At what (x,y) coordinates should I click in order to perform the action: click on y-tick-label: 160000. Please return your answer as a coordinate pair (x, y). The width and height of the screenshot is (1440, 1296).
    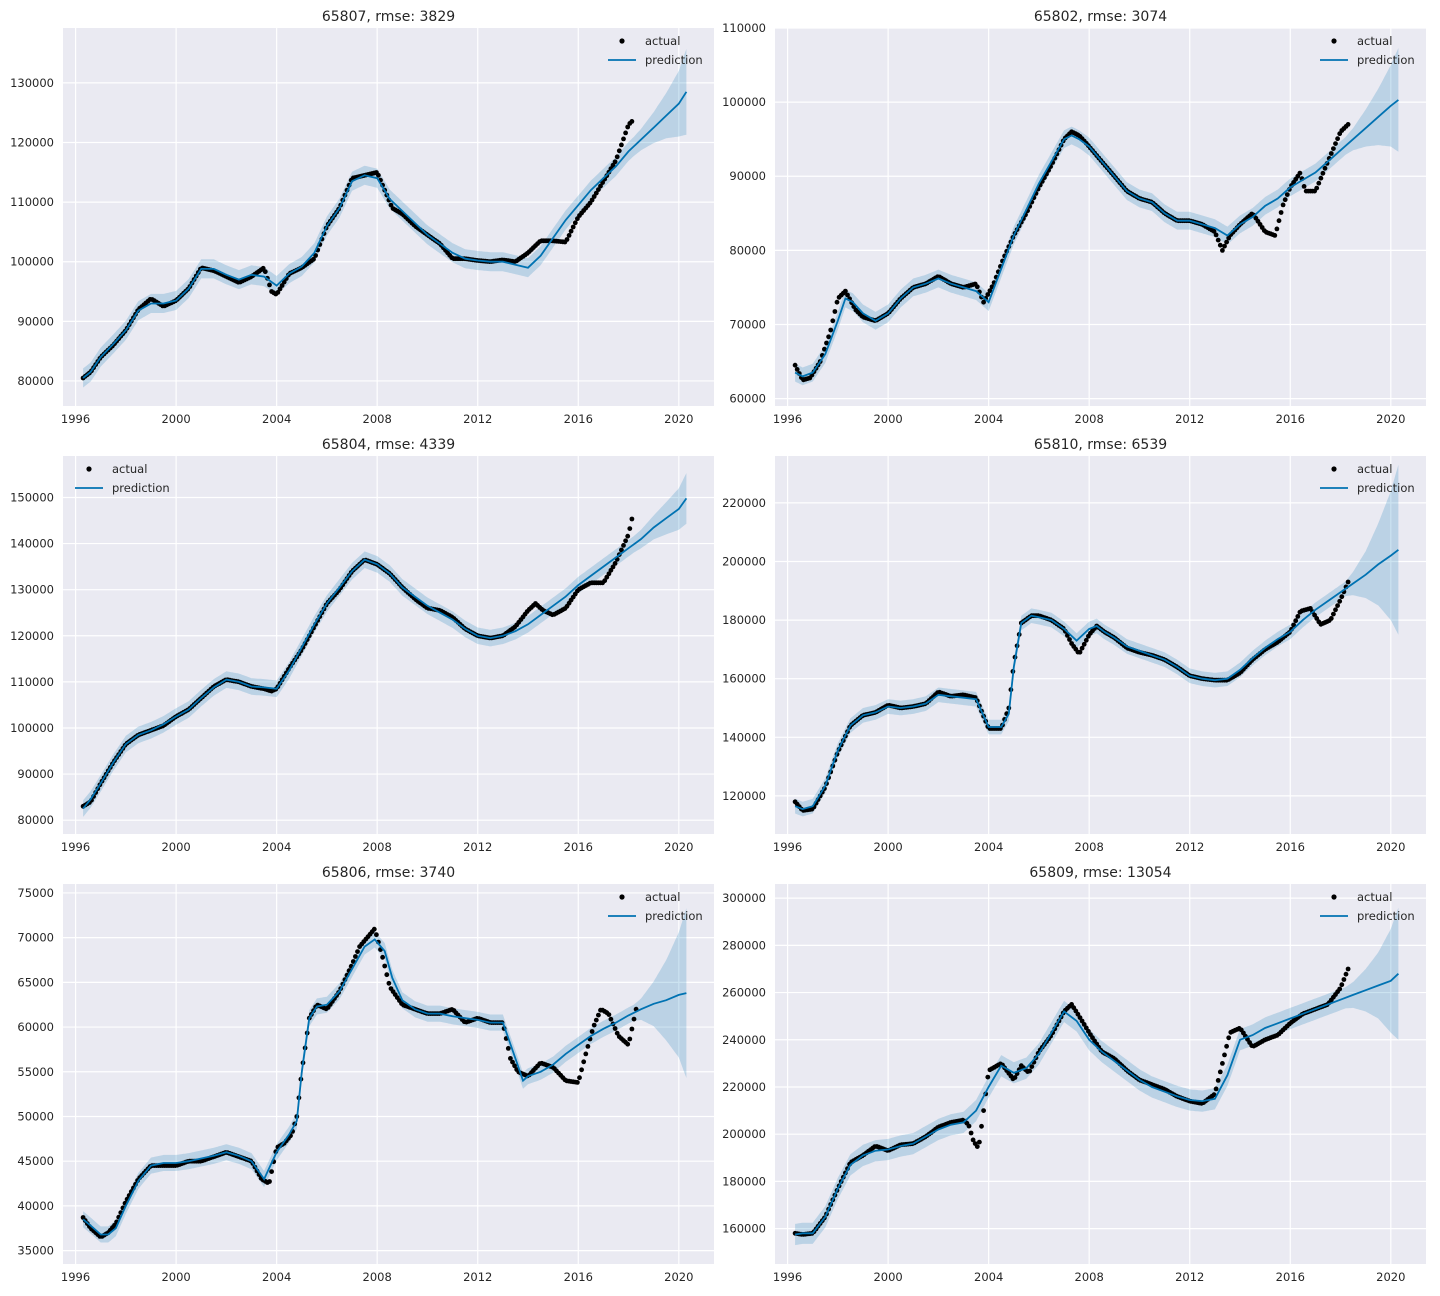
    Looking at the image, I should click on (744, 679).